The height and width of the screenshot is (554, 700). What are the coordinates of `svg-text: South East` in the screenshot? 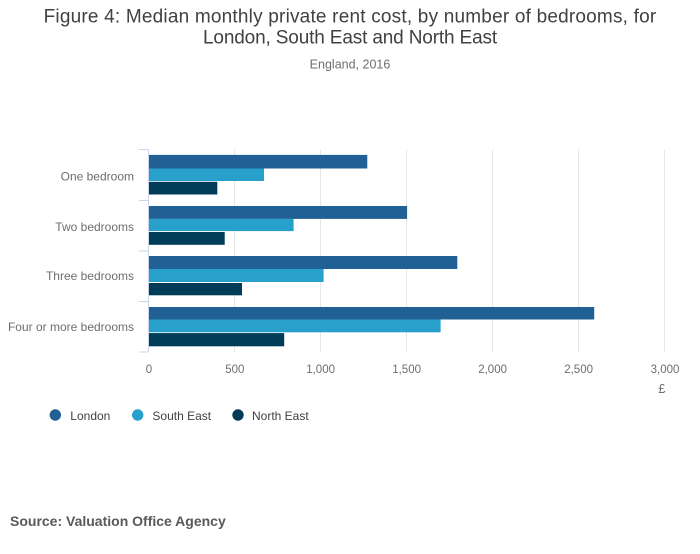 It's located at (181, 416).